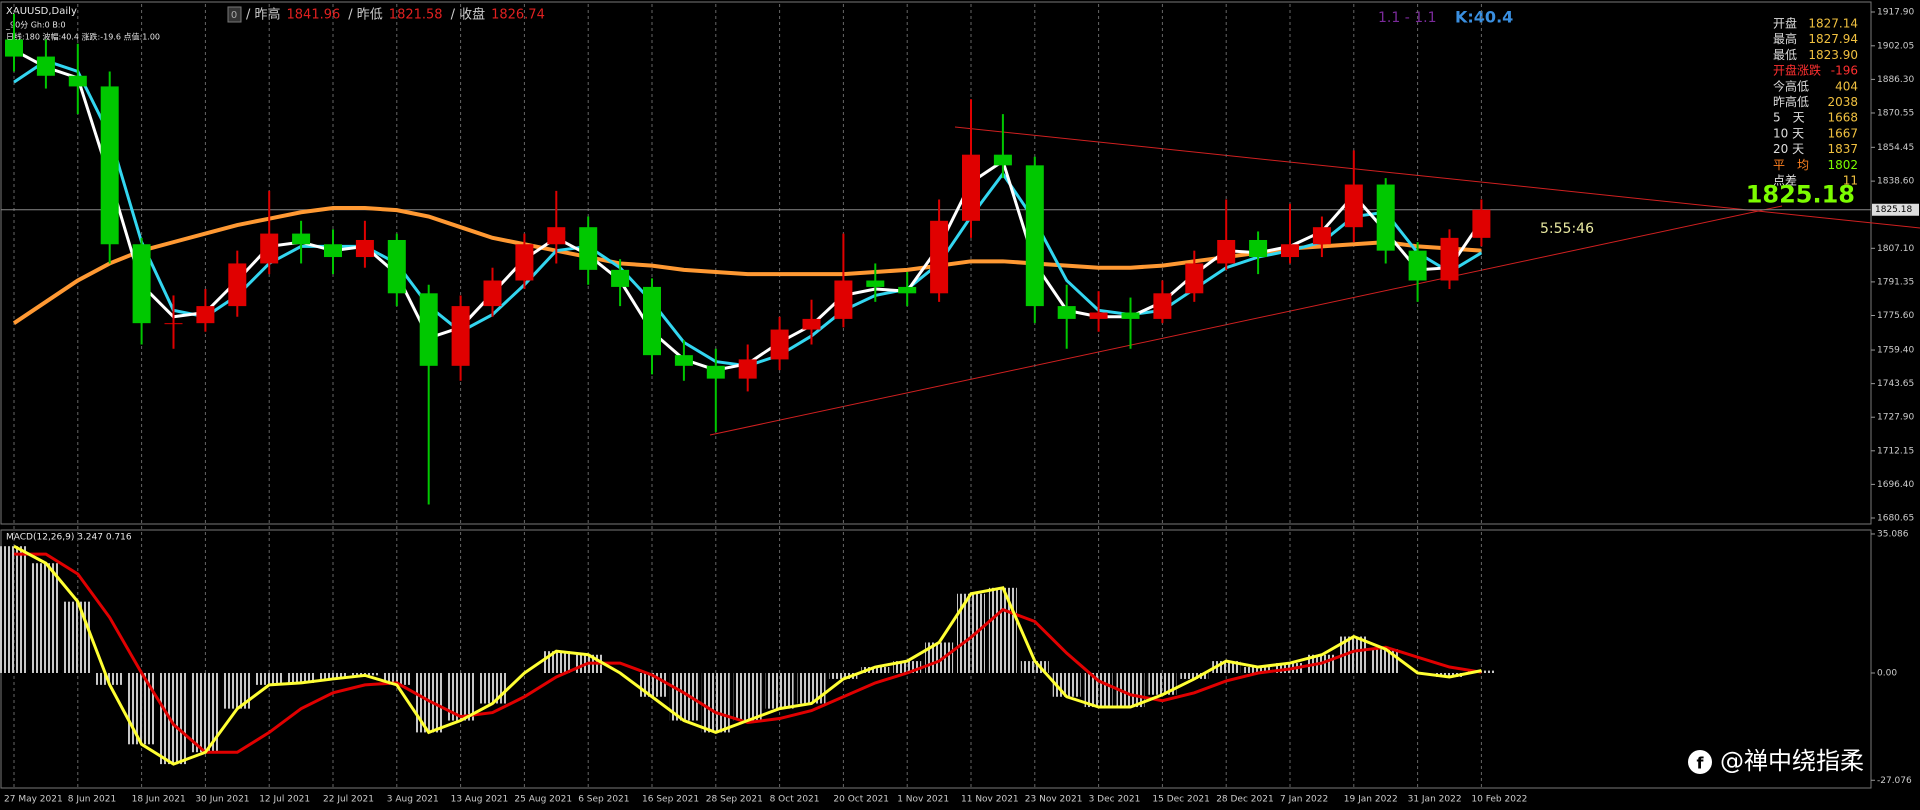  What do you see at coordinates (159, 800) in the screenshot?
I see `x-tick-label: 18 Jun 2021` at bounding box center [159, 800].